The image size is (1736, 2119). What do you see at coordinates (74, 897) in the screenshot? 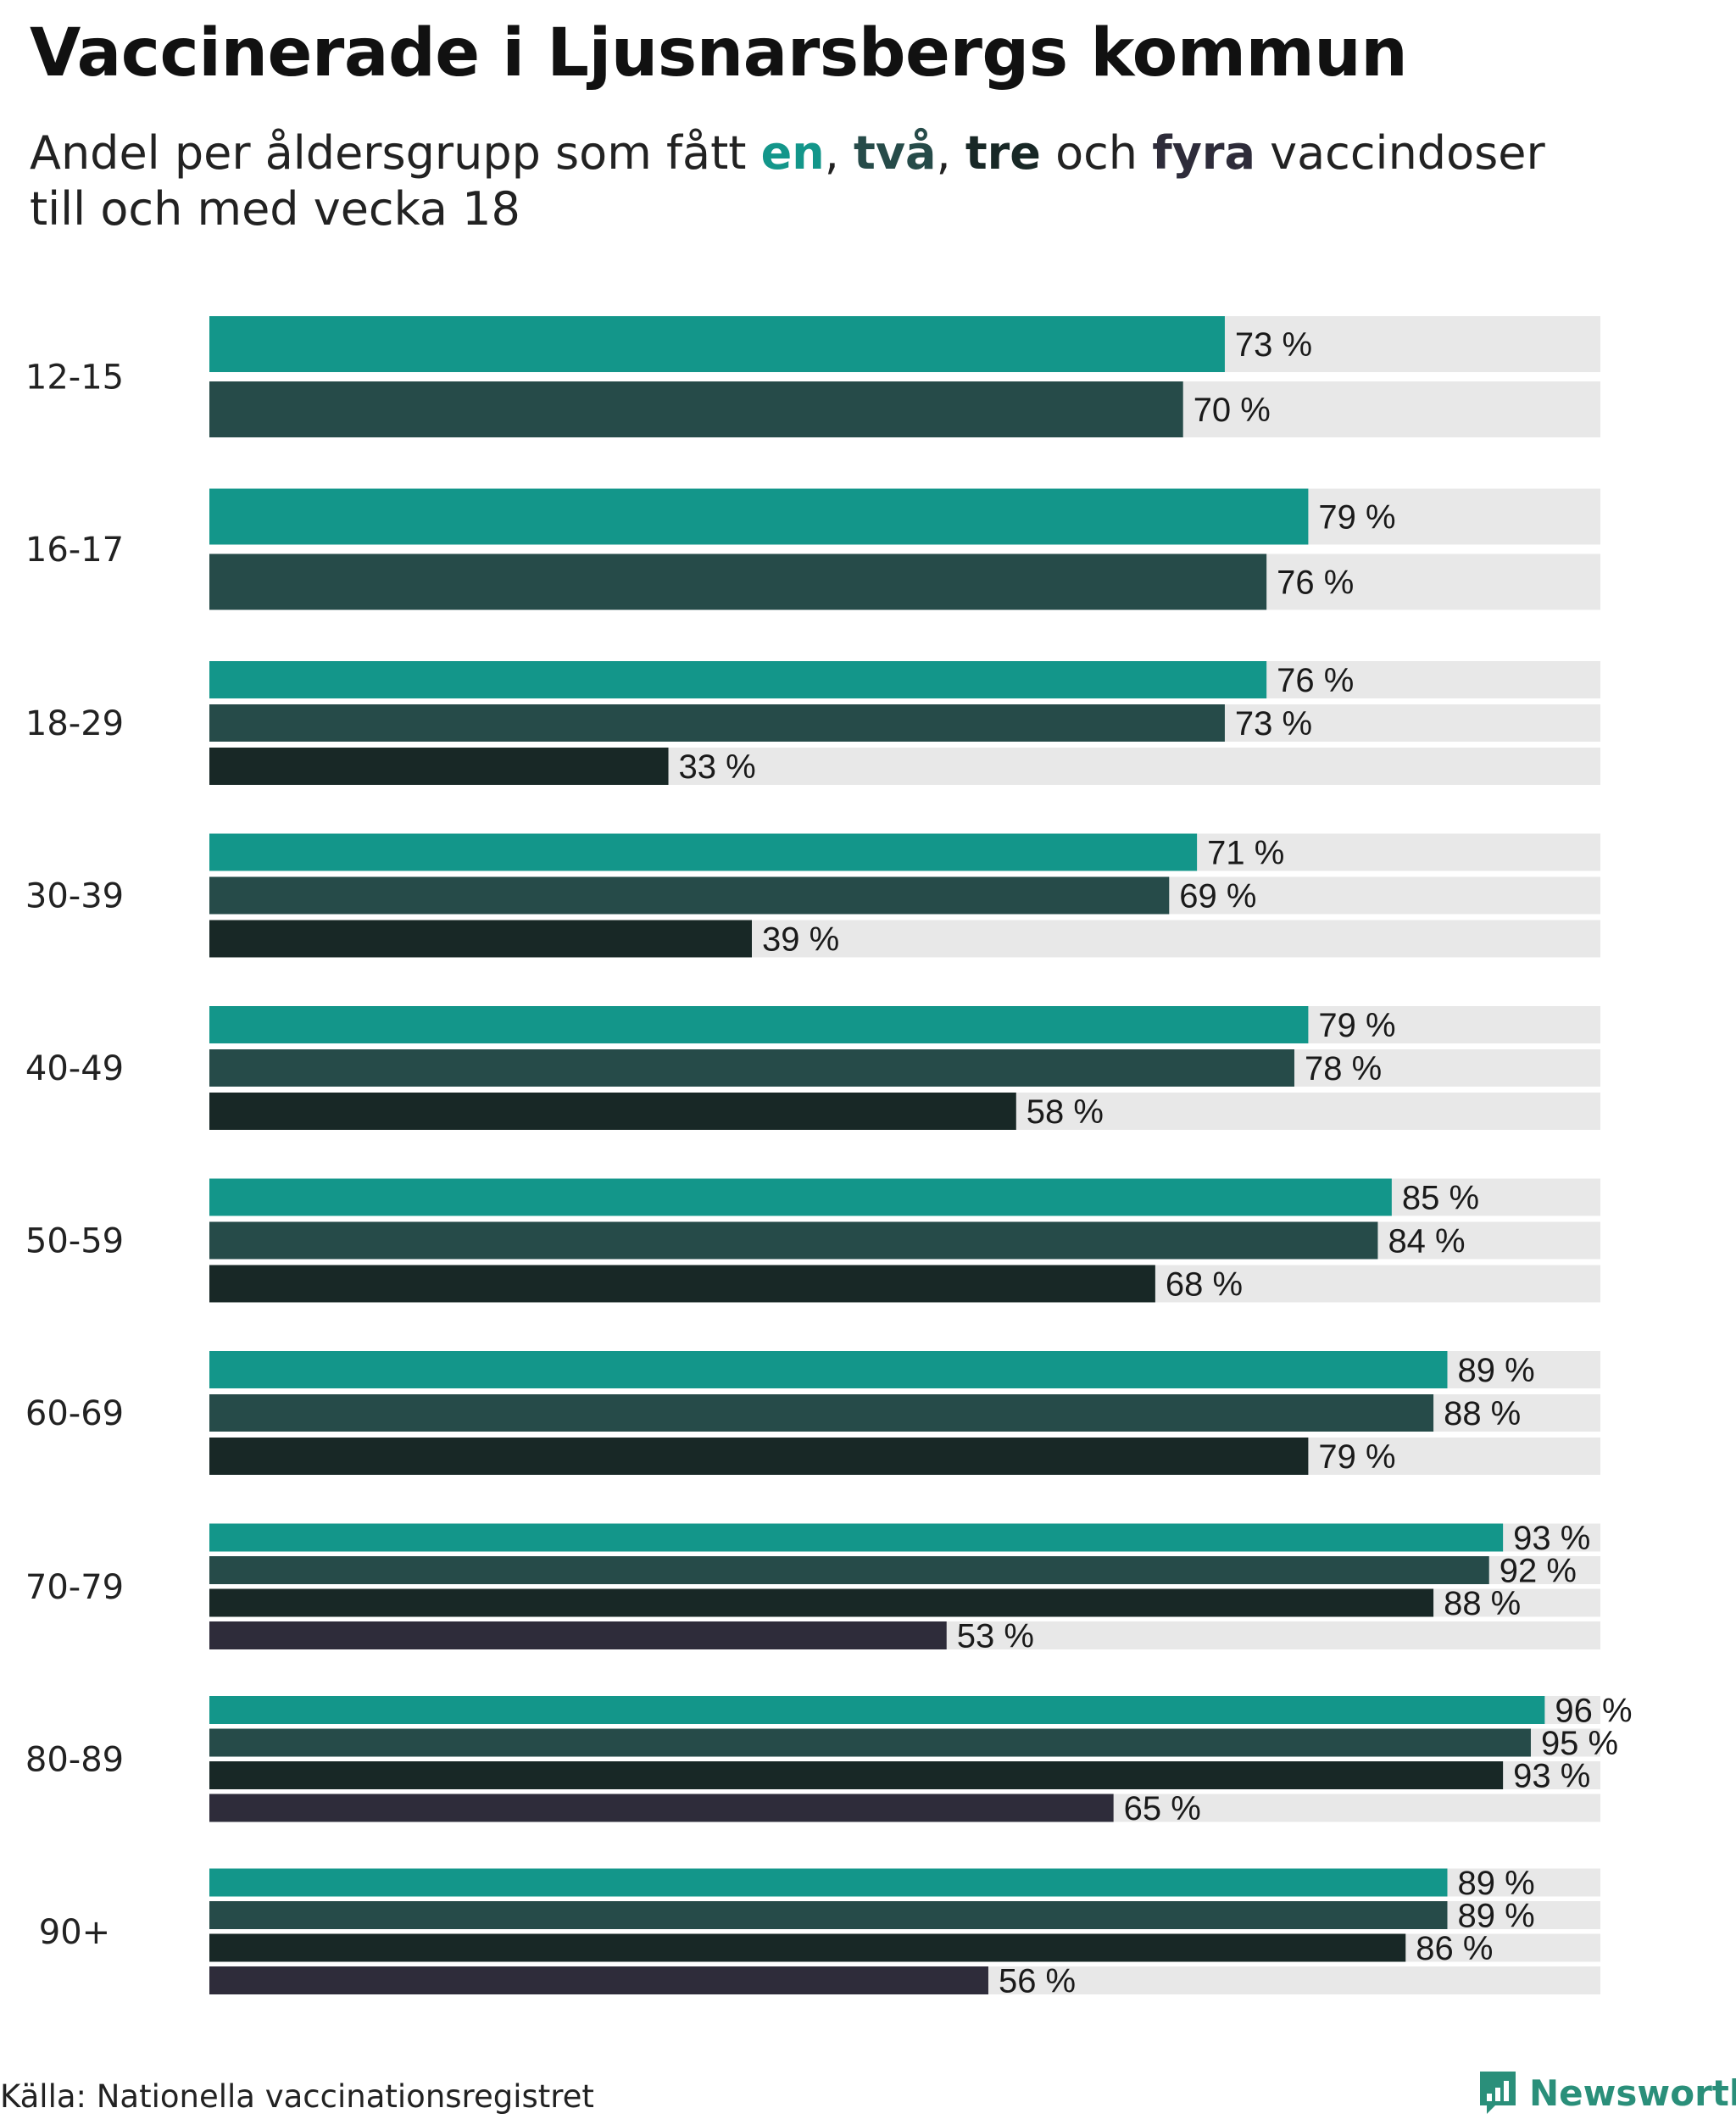
I see `category-label: 30-39` at bounding box center [74, 897].